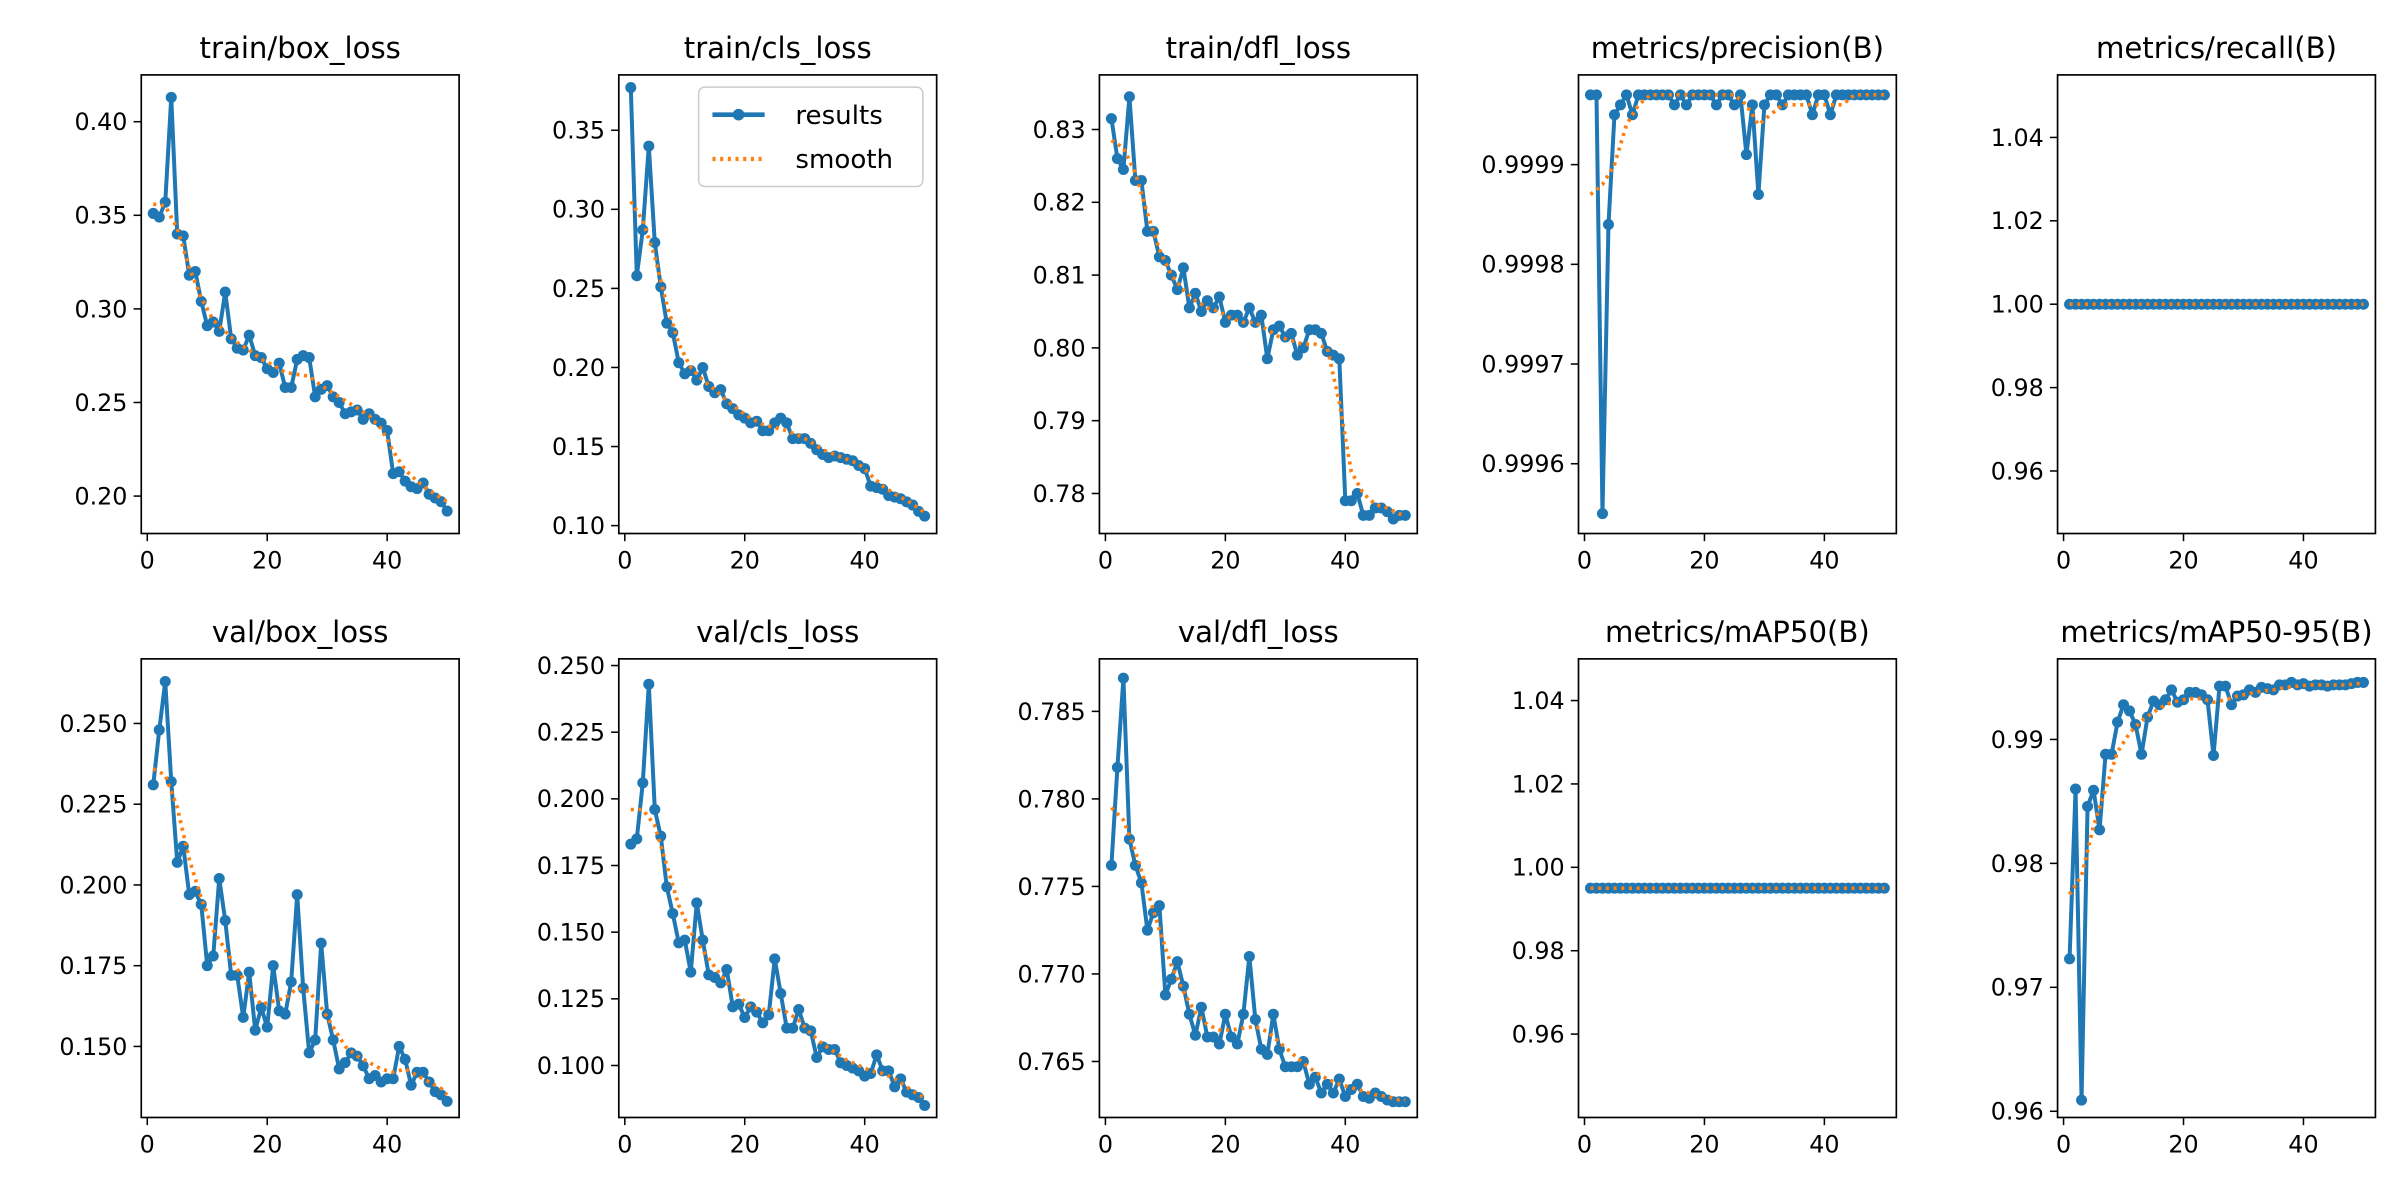 This screenshot has width=2400, height=1200. What do you see at coordinates (1051, 887) in the screenshot?
I see `y-tick-label: 0.775` at bounding box center [1051, 887].